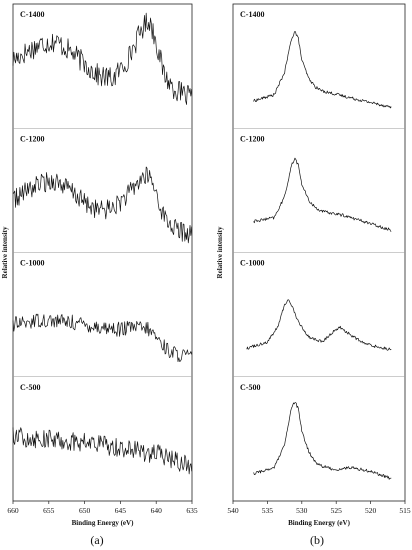 Image resolution: width=412 pixels, height=550 pixels. I want to click on x-tick-label-b-5: 515, so click(405, 510).